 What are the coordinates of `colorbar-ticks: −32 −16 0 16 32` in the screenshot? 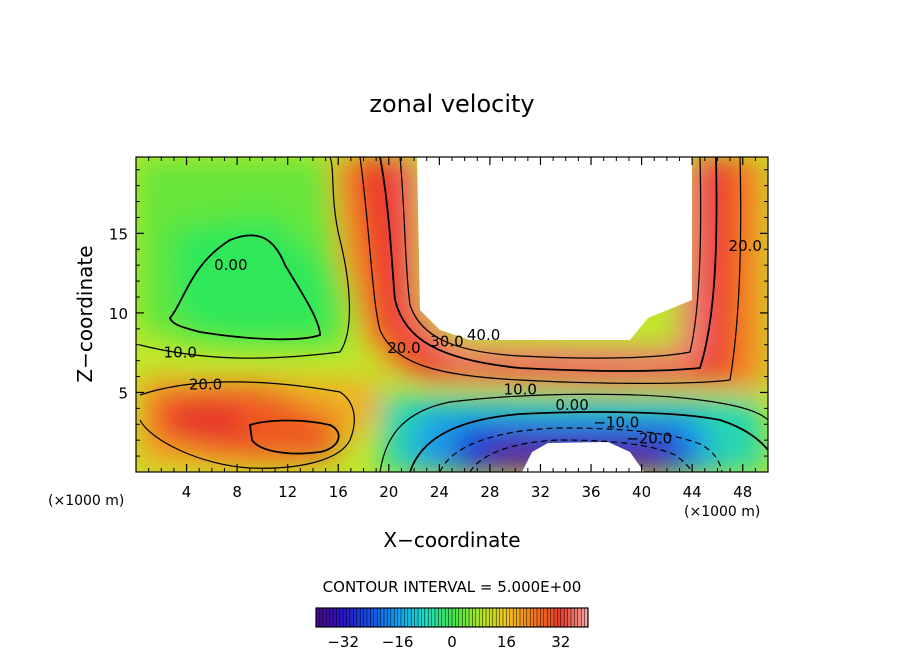 It's located at (448, 642).